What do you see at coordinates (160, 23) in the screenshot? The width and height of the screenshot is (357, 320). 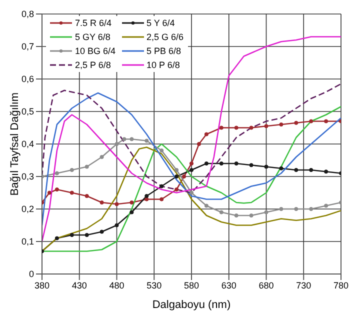 I see `legend-label: 5 Y 6/4` at bounding box center [160, 23].